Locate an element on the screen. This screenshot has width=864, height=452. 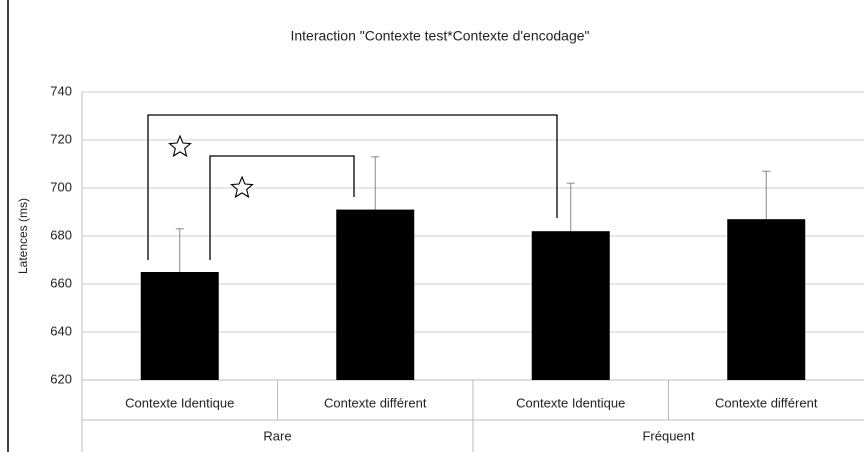
y-tick-label: 660 is located at coordinates (61, 282).